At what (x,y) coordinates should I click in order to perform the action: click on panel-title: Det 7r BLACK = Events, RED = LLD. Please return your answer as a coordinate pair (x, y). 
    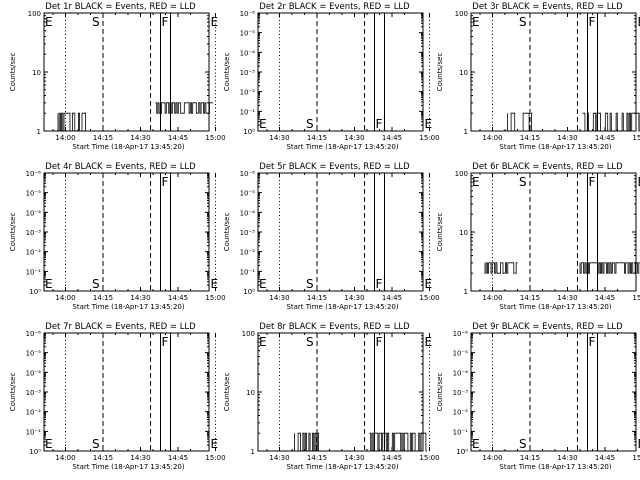
    Looking at the image, I should click on (120, 327).